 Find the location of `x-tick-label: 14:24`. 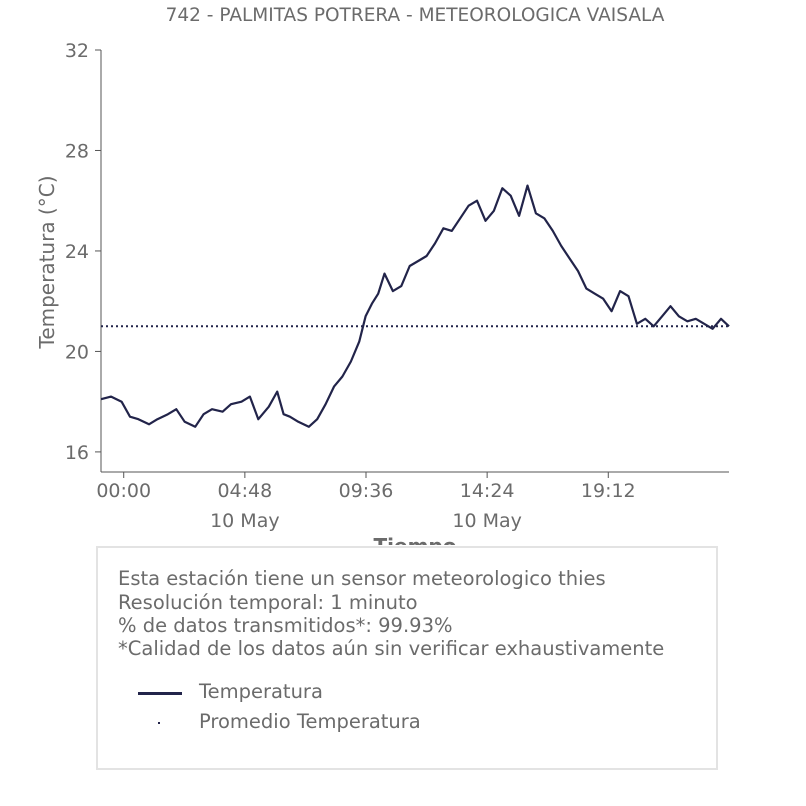

x-tick-label: 14:24 is located at coordinates (487, 491).